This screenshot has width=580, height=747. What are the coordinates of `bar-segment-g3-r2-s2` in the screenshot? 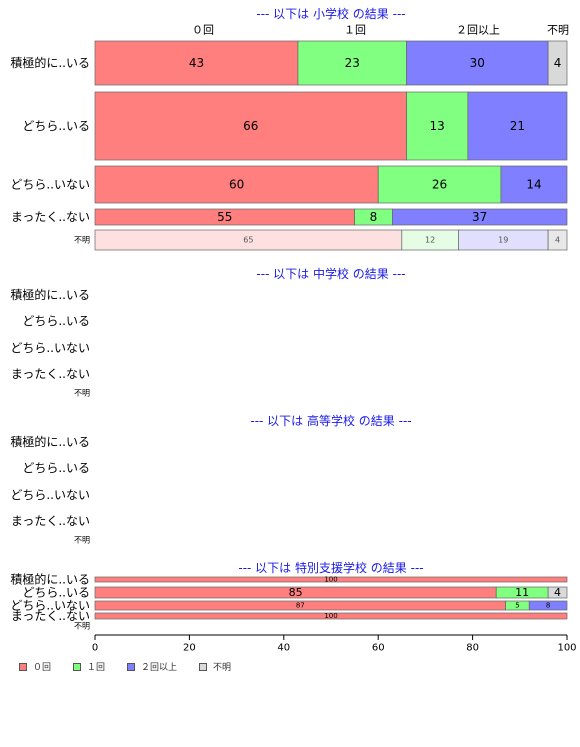 It's located at (548, 605).